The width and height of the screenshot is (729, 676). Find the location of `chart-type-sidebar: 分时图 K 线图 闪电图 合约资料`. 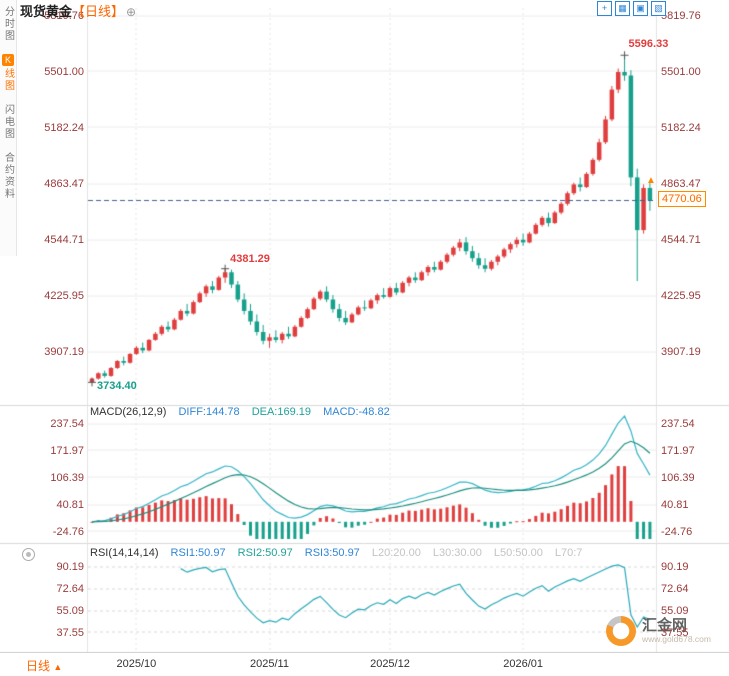

chart-type-sidebar: 分时图 K 线图 闪电图 合约资料 is located at coordinates (8, 128).